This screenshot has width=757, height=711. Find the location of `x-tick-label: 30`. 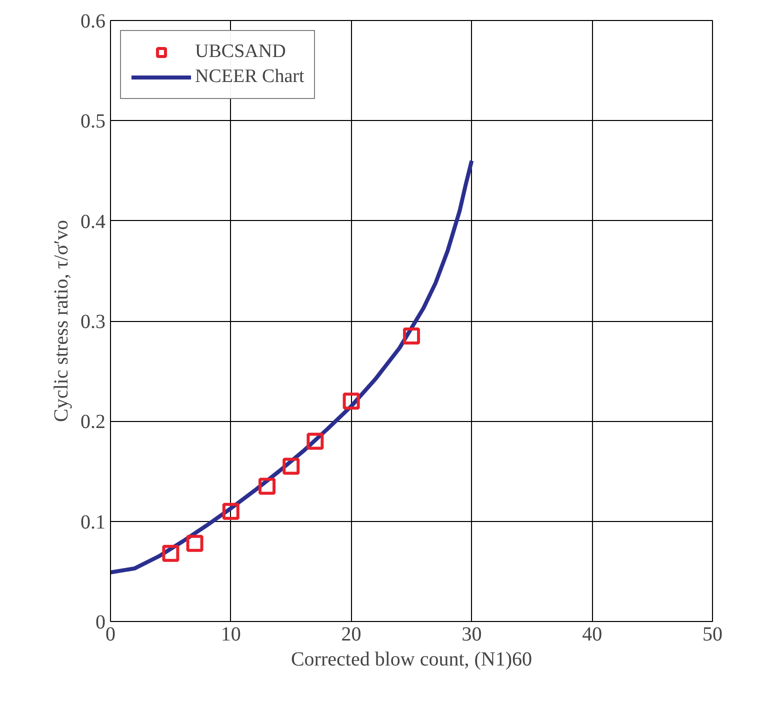

x-tick-label: 30 is located at coordinates (472, 635).